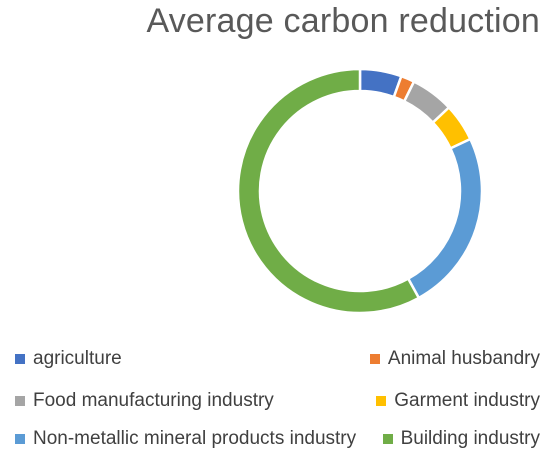 This screenshot has width=550, height=459. I want to click on legend-label-building: Building industry, so click(470, 438).